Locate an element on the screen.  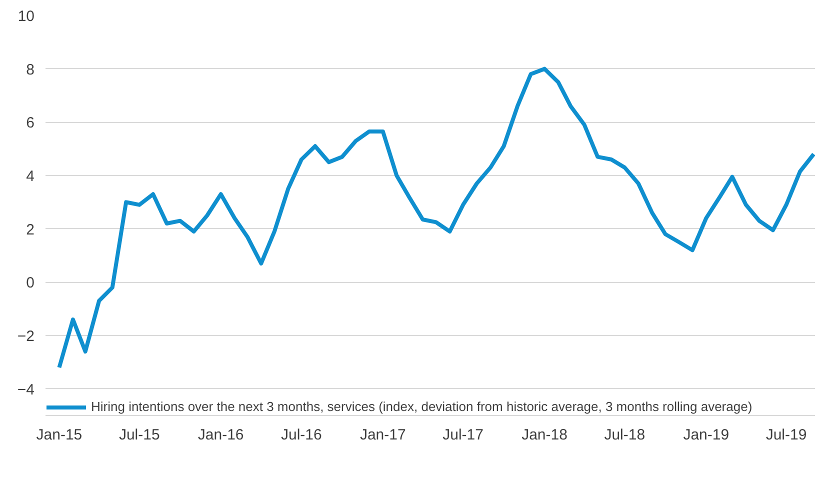
x-tick-label: Jan-17 is located at coordinates (383, 435).